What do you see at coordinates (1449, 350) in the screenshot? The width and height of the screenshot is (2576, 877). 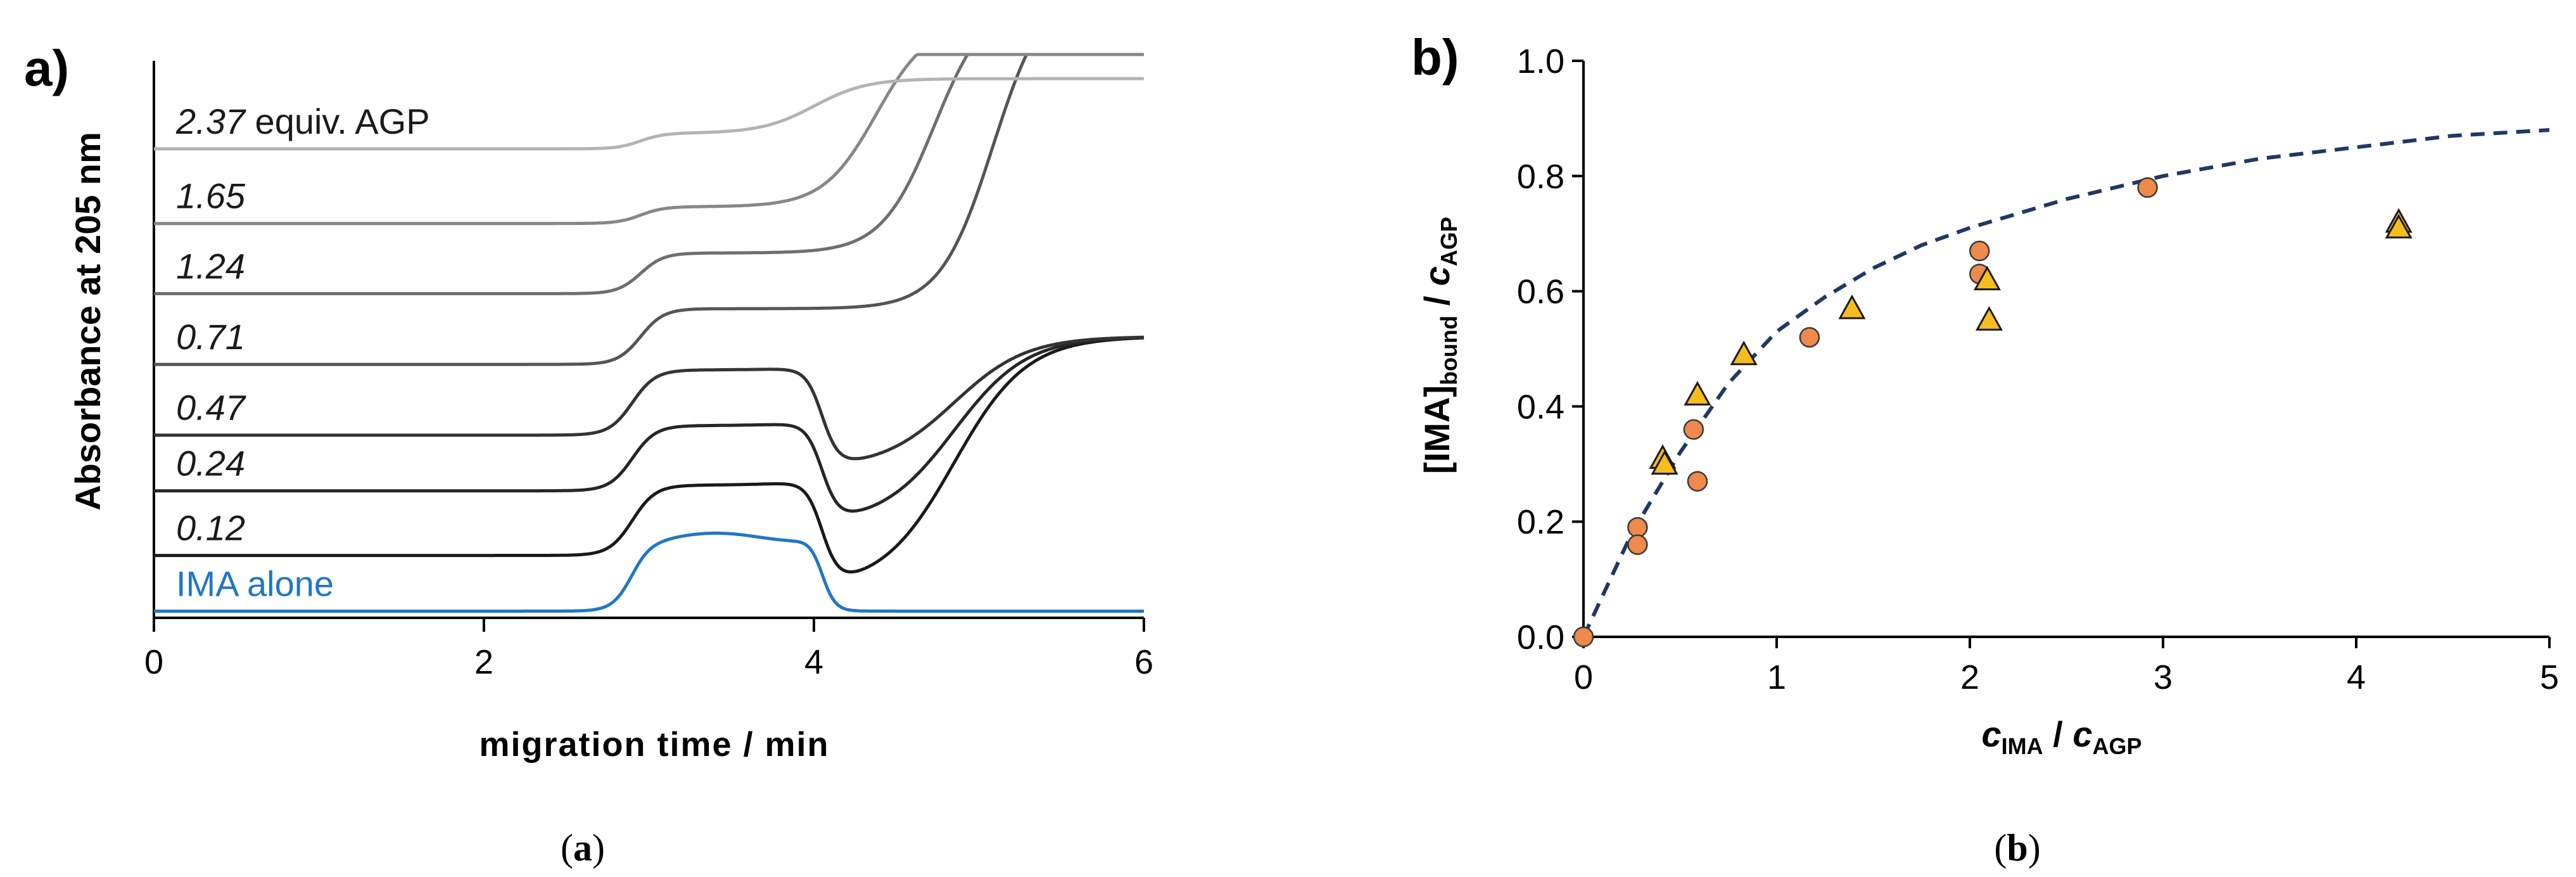 I see `y-label-sub: bound` at bounding box center [1449, 350].